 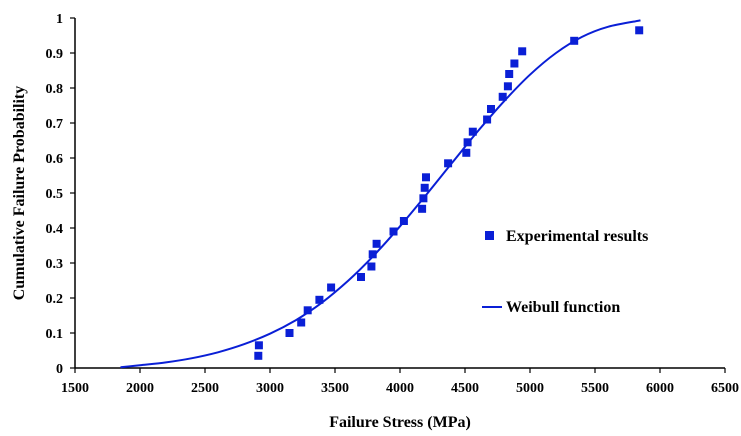 What do you see at coordinates (205, 388) in the screenshot?
I see `x-tick-label: 2500` at bounding box center [205, 388].